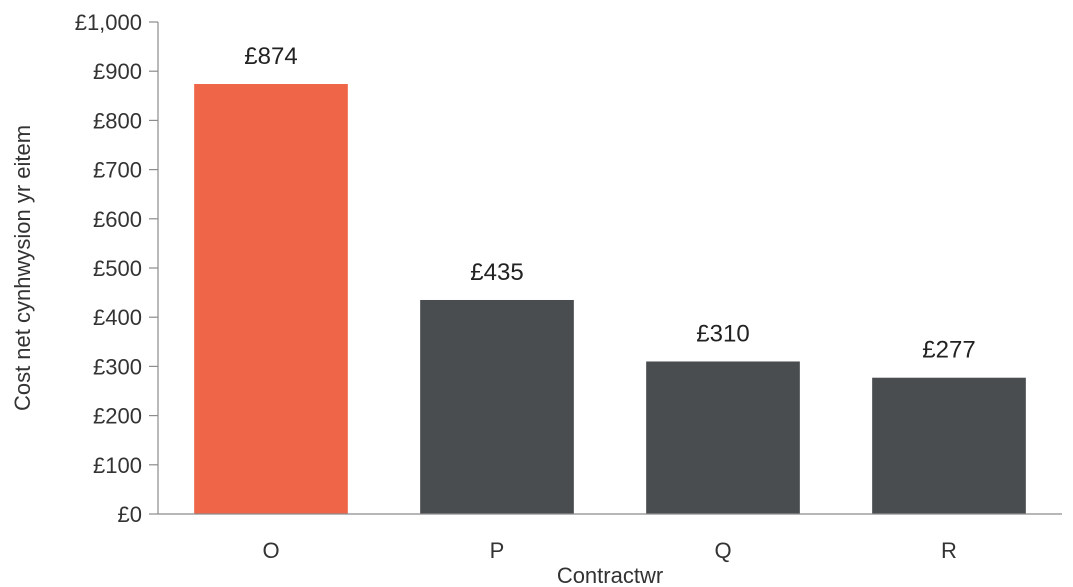  I want to click on y-tick-label: £700, so click(117, 170).